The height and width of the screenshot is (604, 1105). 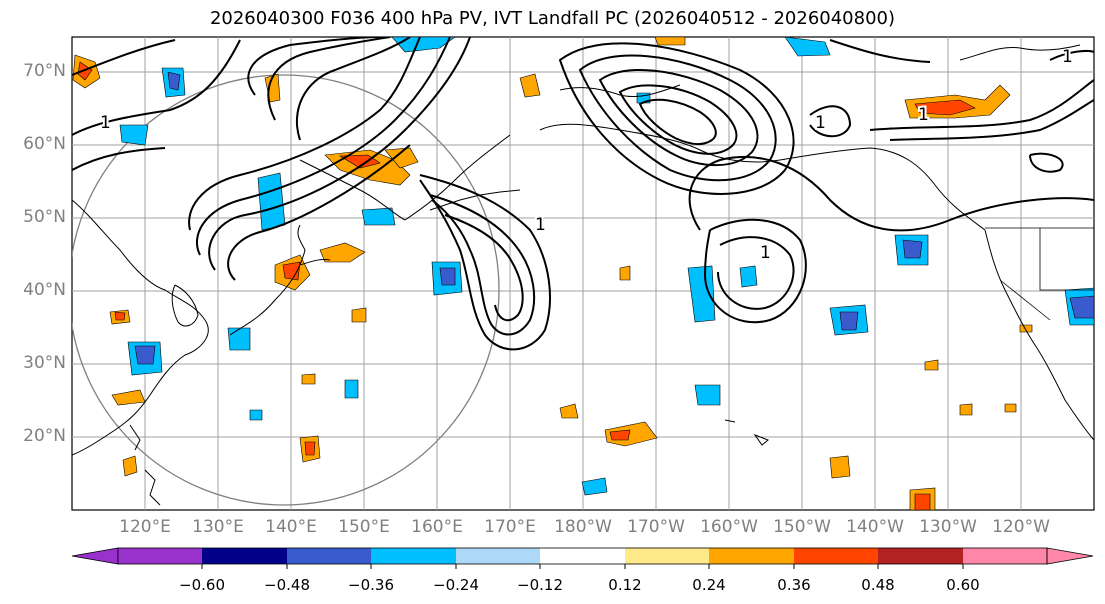 I want to click on lon-label: 140°W, so click(x=875, y=527).